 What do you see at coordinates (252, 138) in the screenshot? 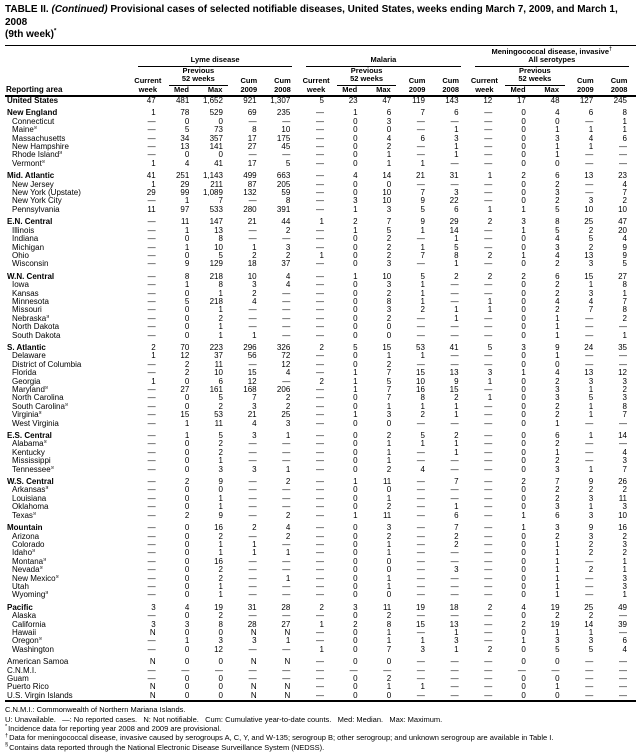
I see `cell-value: 17` at bounding box center [252, 138].